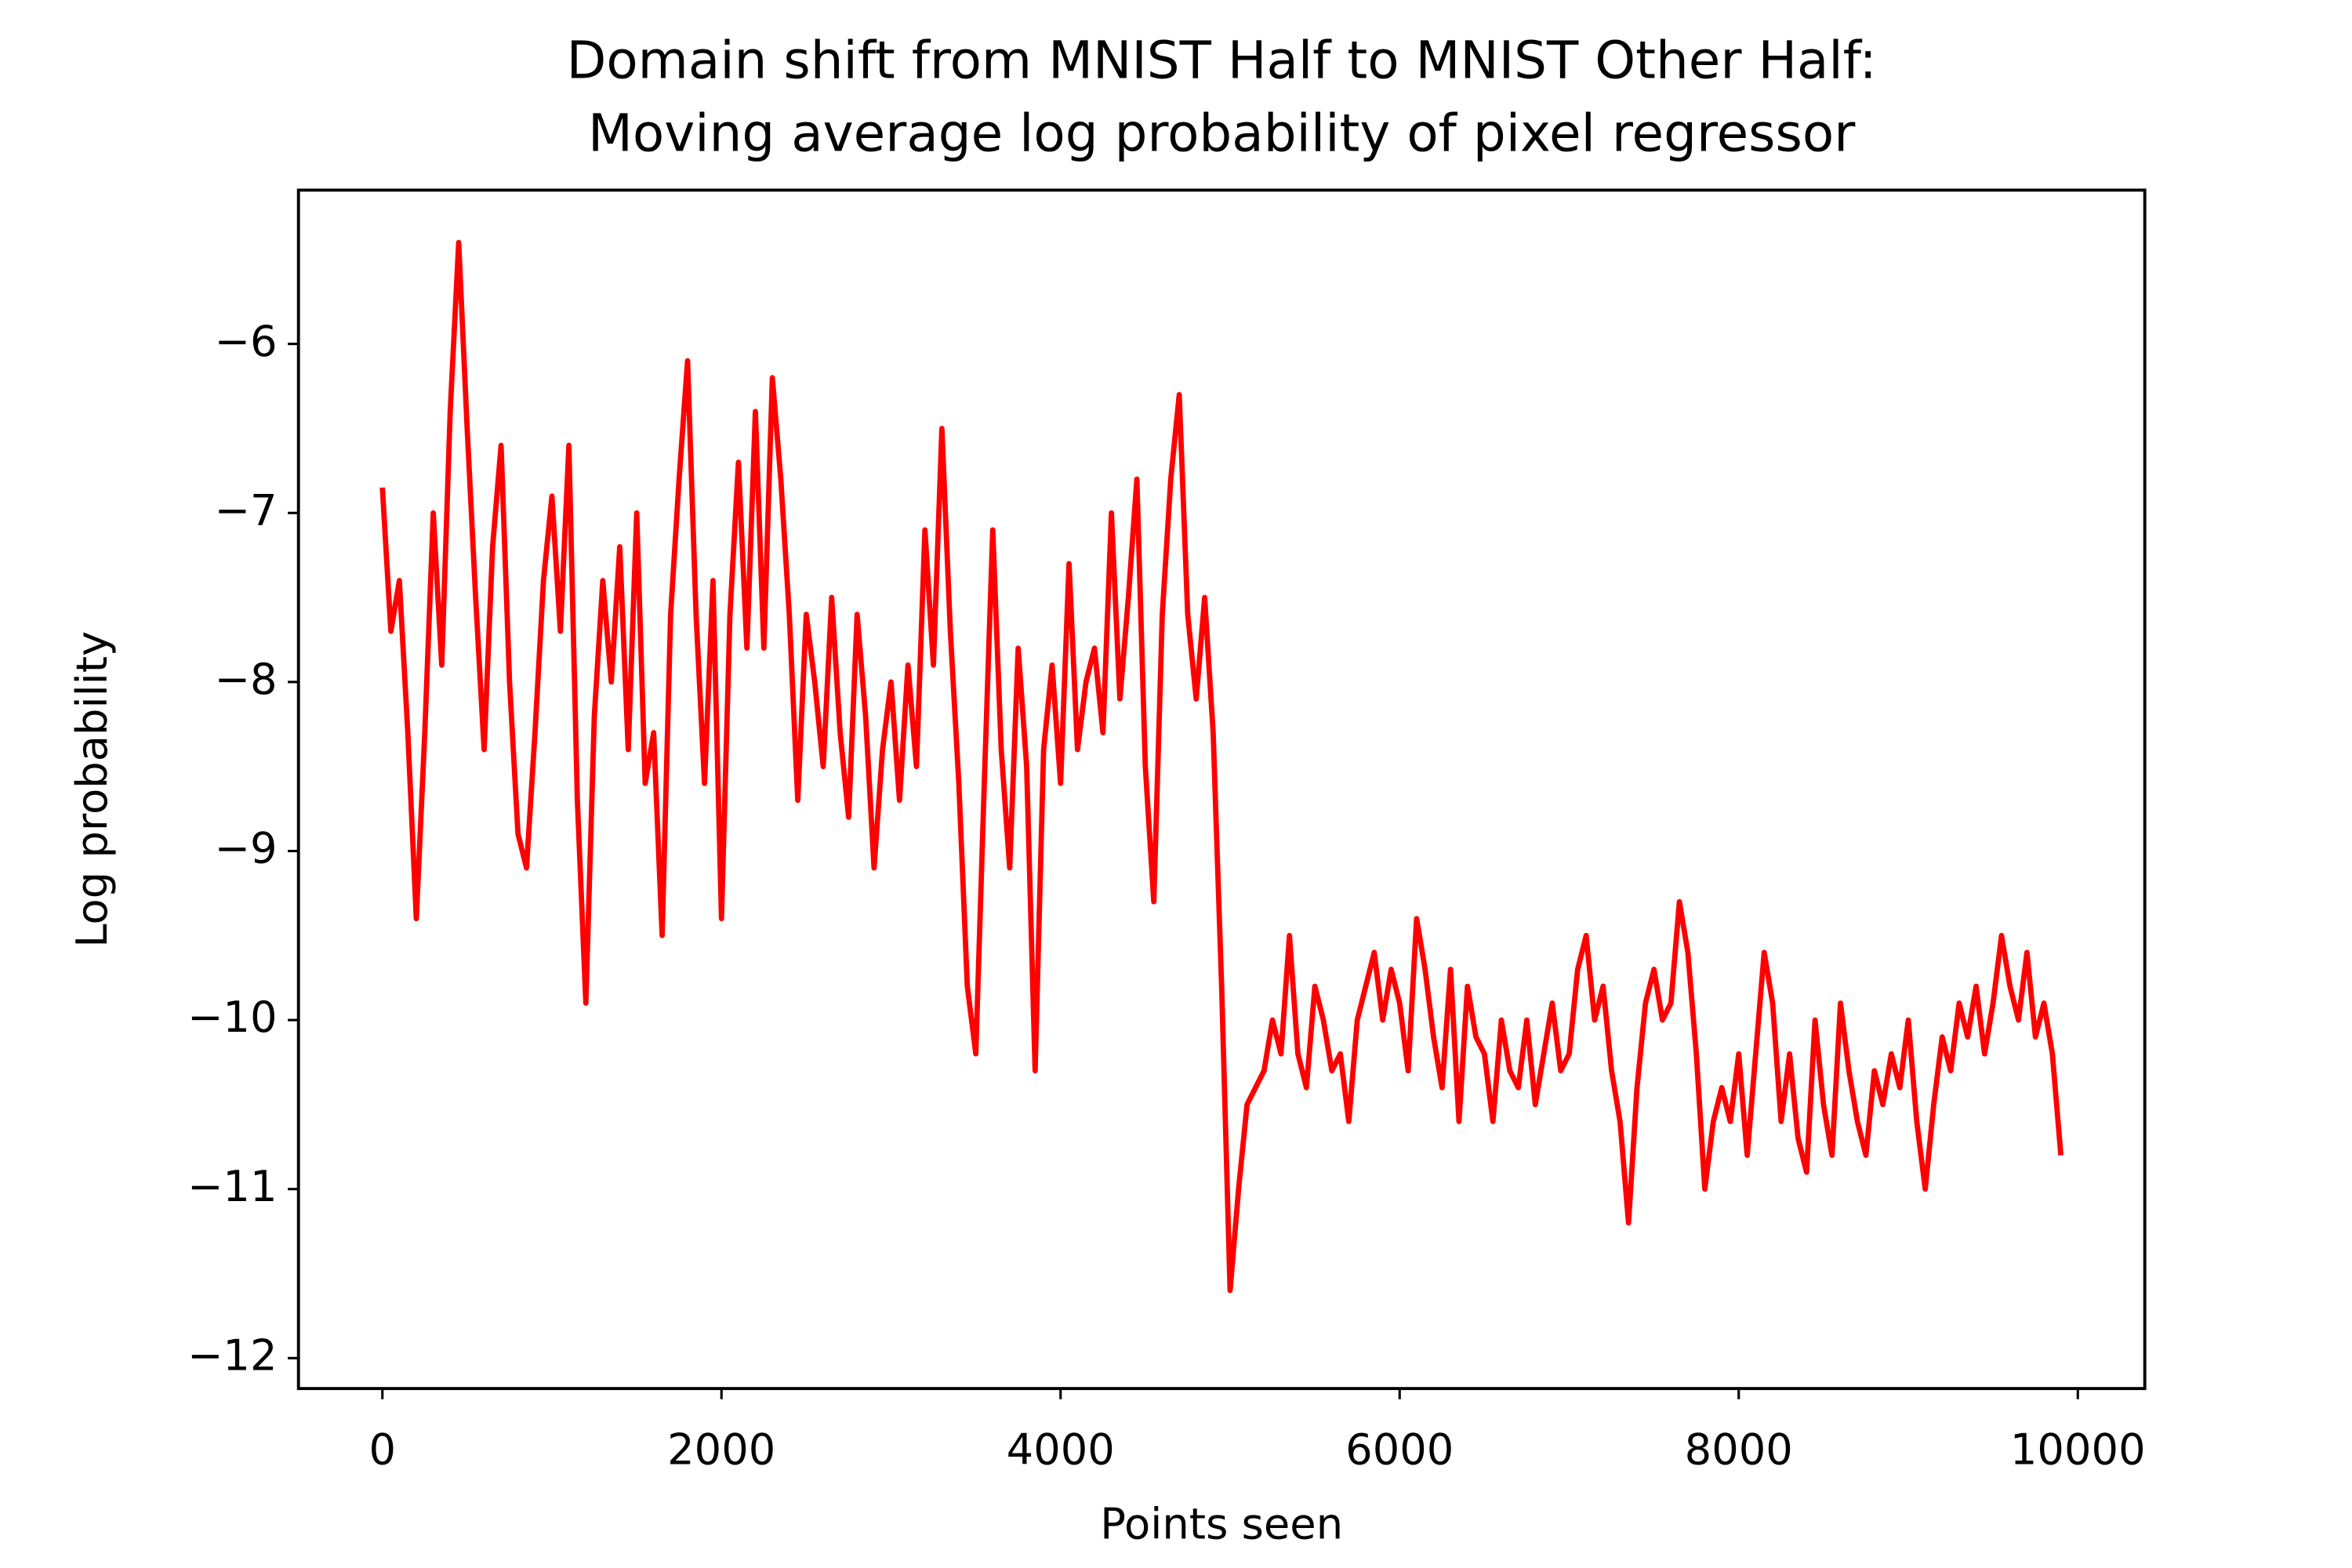  I want to click on x-axis-label: Points seen, so click(1221, 1524).